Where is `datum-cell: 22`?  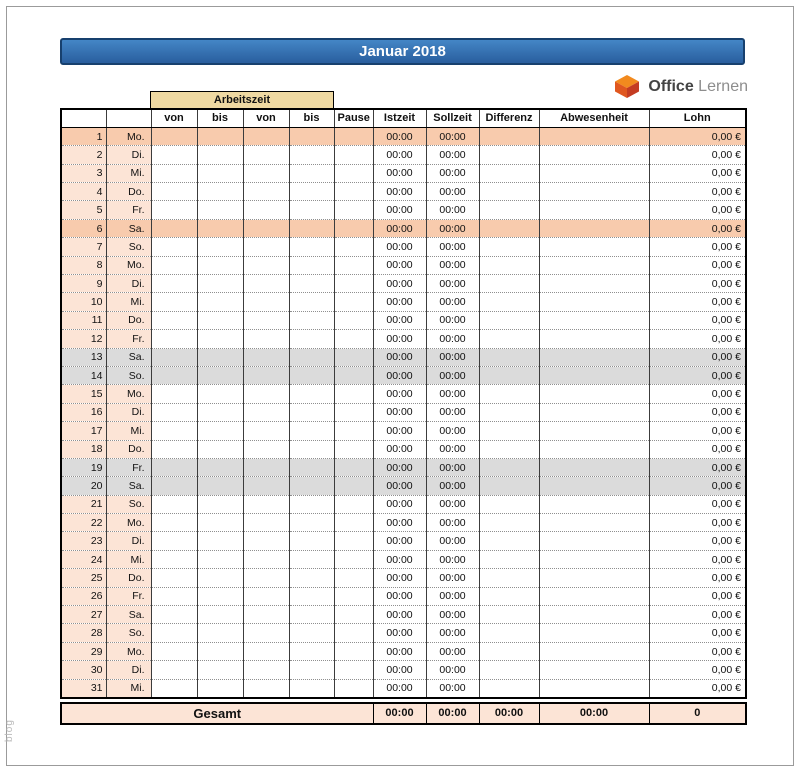
datum-cell: 22 is located at coordinates (84, 523).